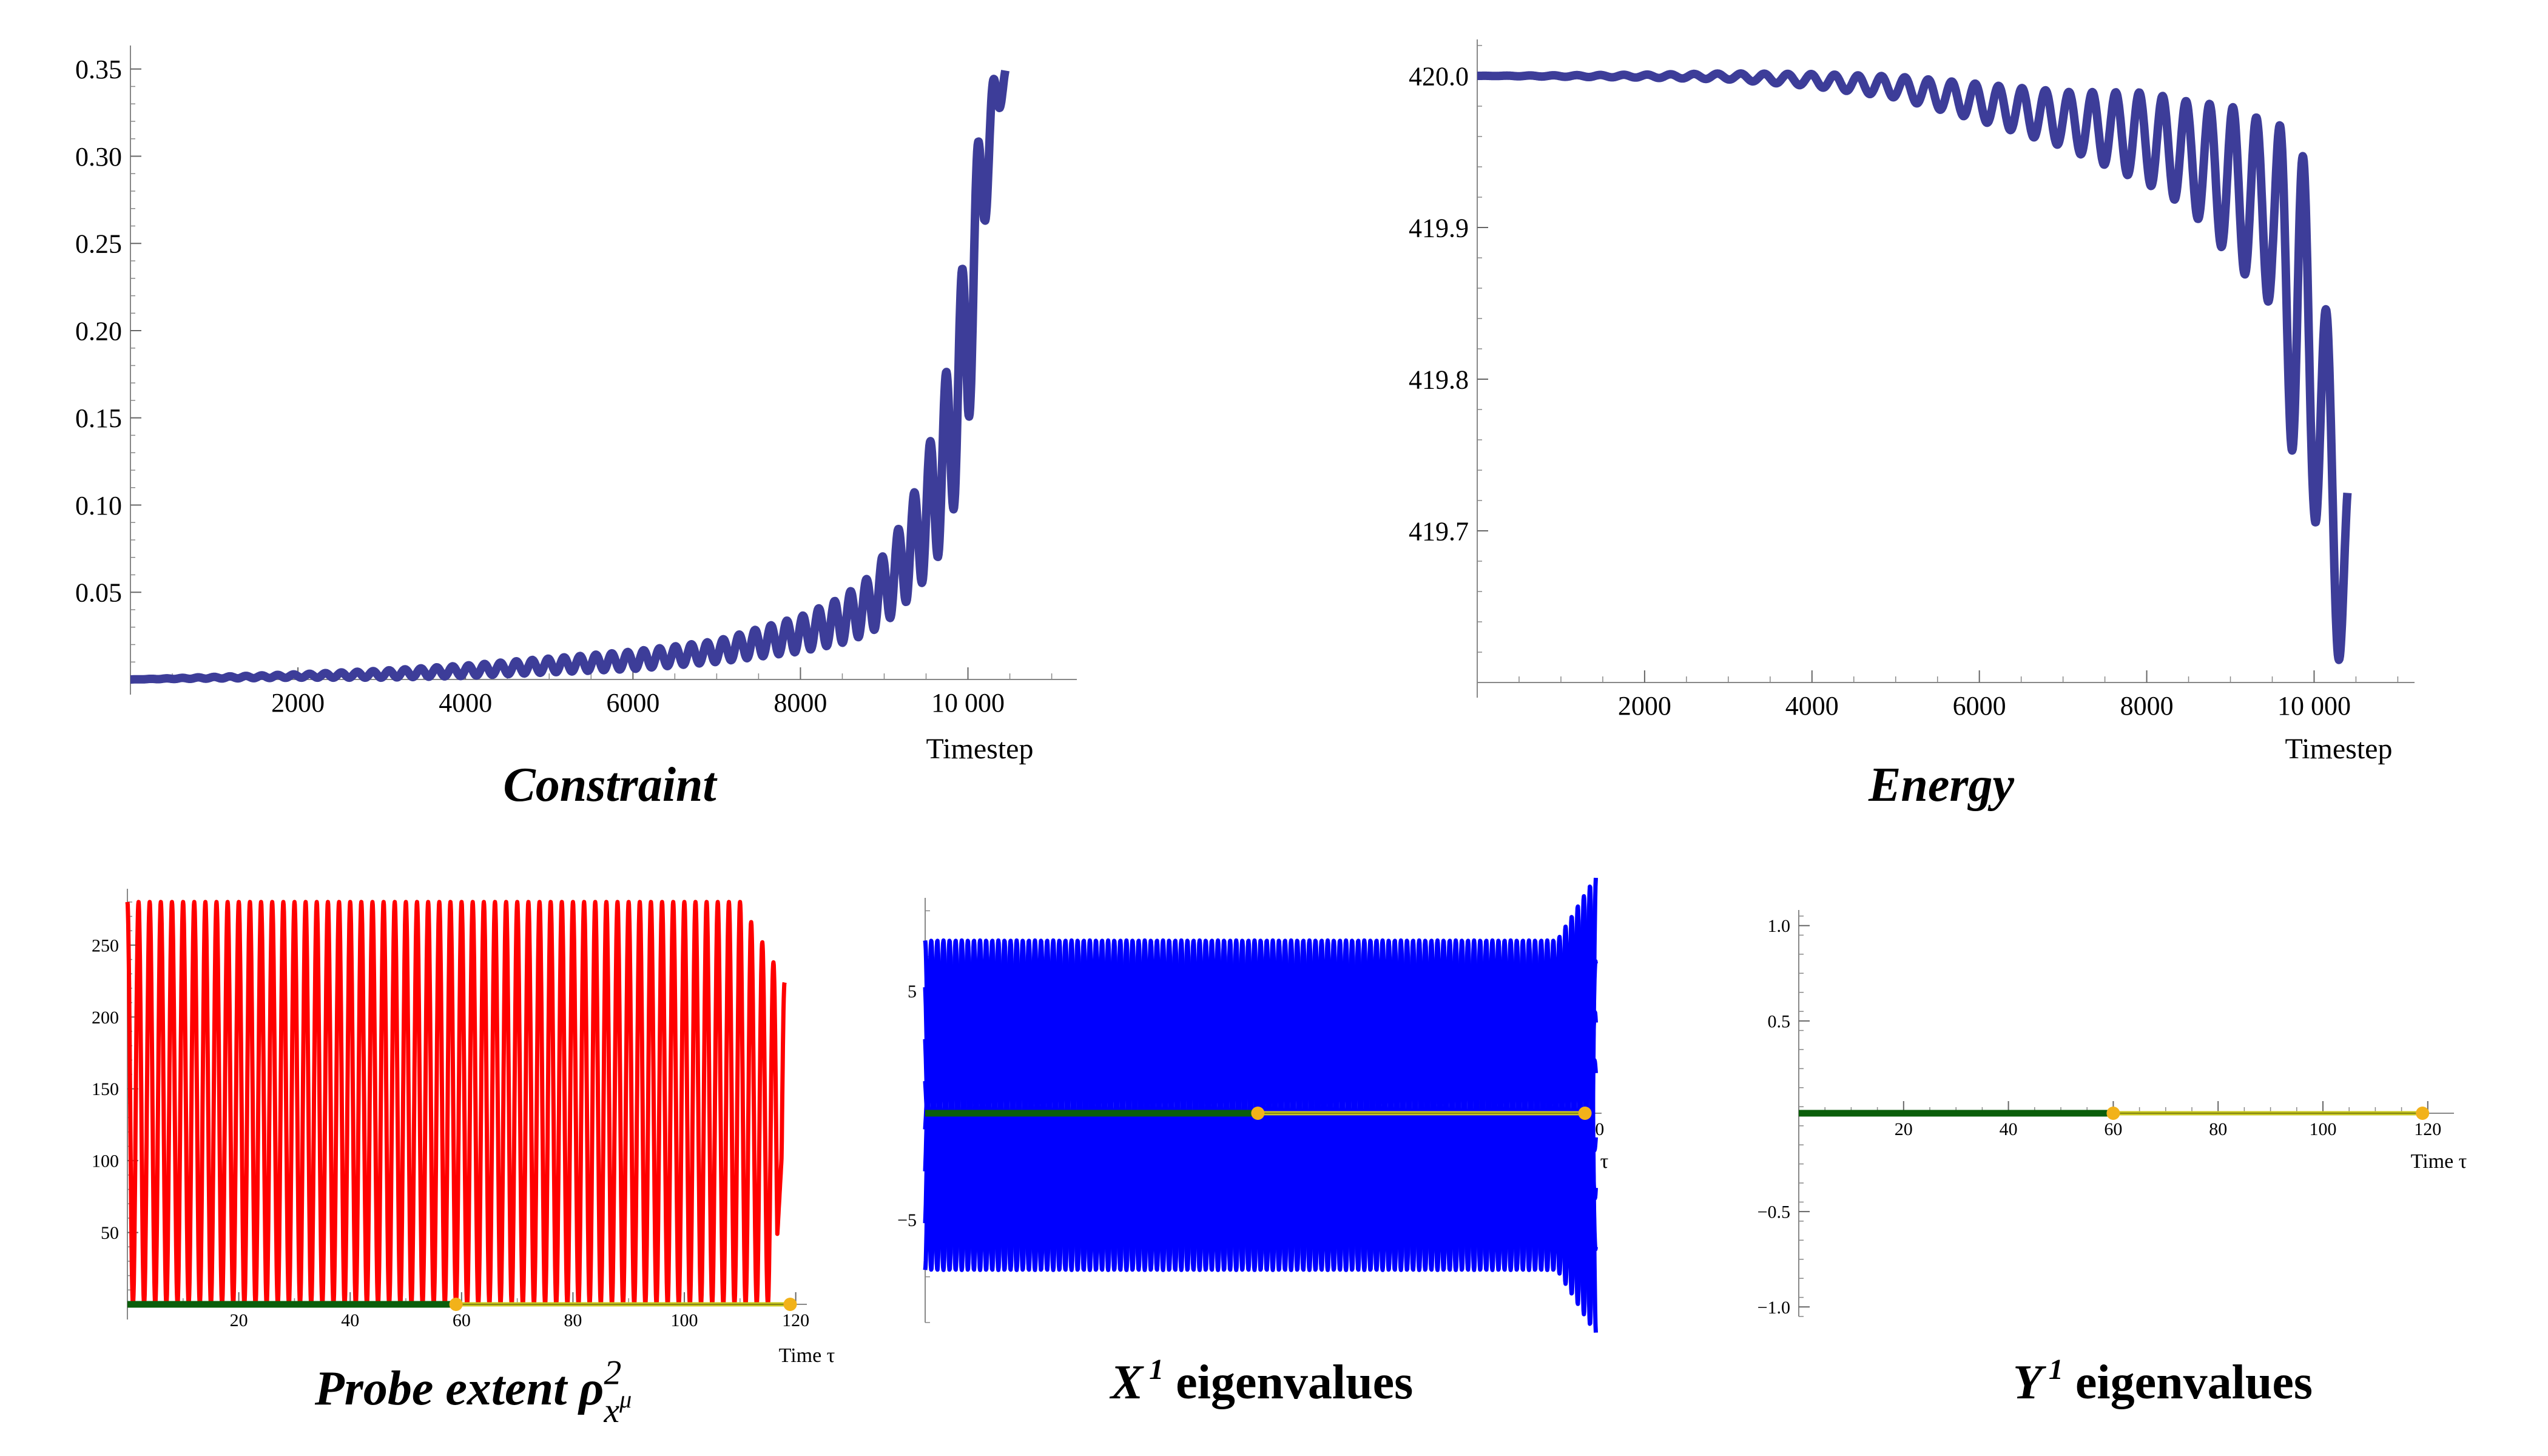 The height and width of the screenshot is (1456, 2548). Describe the element at coordinates (612, 1411) in the screenshot. I see `probe-caption-sub: x` at that location.